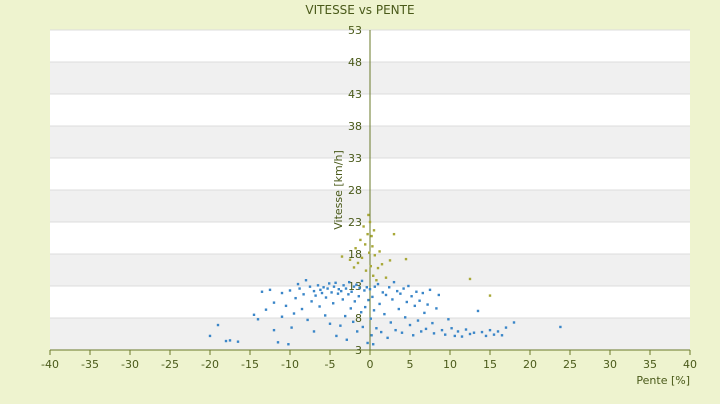  I want to click on y-tick-label: 33, so click(355, 158).